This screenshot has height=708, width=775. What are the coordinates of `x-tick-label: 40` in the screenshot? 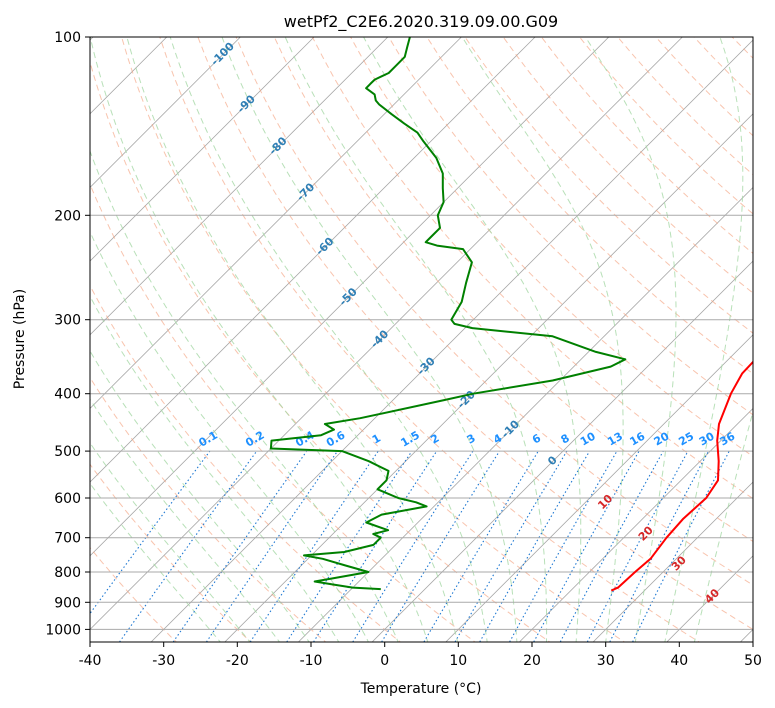 It's located at (679, 661).